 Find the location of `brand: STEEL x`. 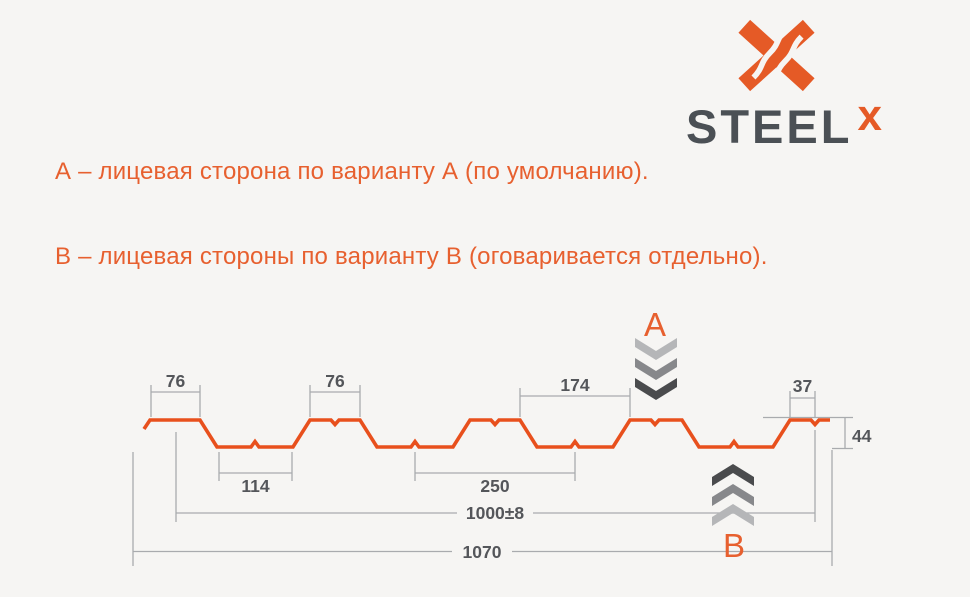

brand: STEEL x is located at coordinates (784, 122).